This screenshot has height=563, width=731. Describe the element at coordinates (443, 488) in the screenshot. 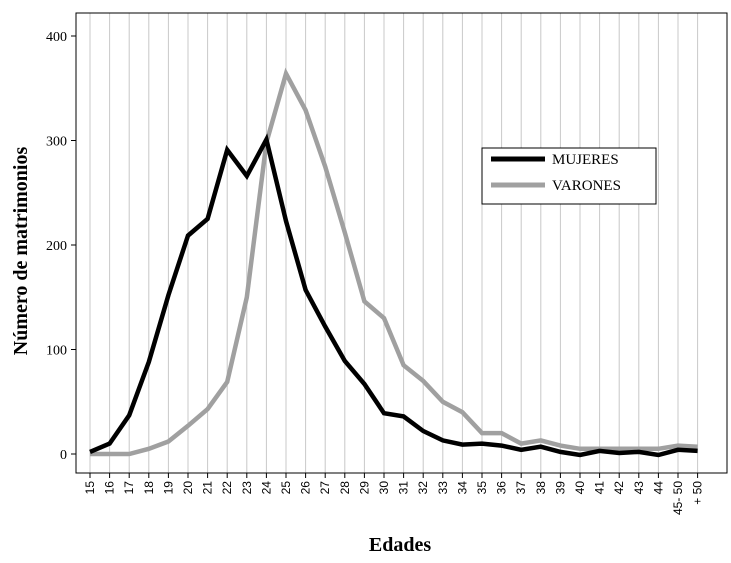

I see `x-tick-label: 33` at that location.